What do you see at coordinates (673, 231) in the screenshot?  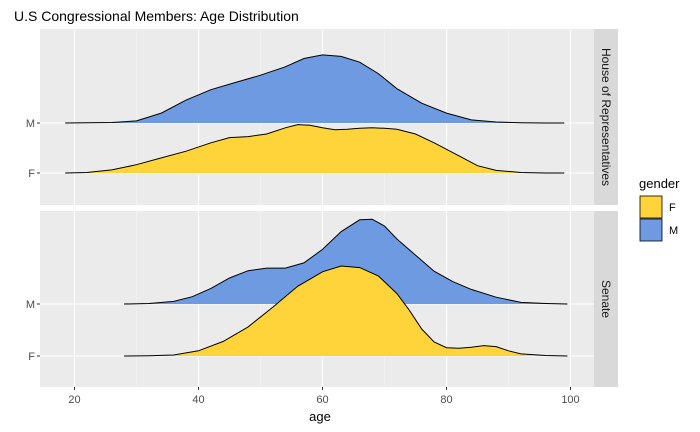 I see `legend-label-m: M` at bounding box center [673, 231].